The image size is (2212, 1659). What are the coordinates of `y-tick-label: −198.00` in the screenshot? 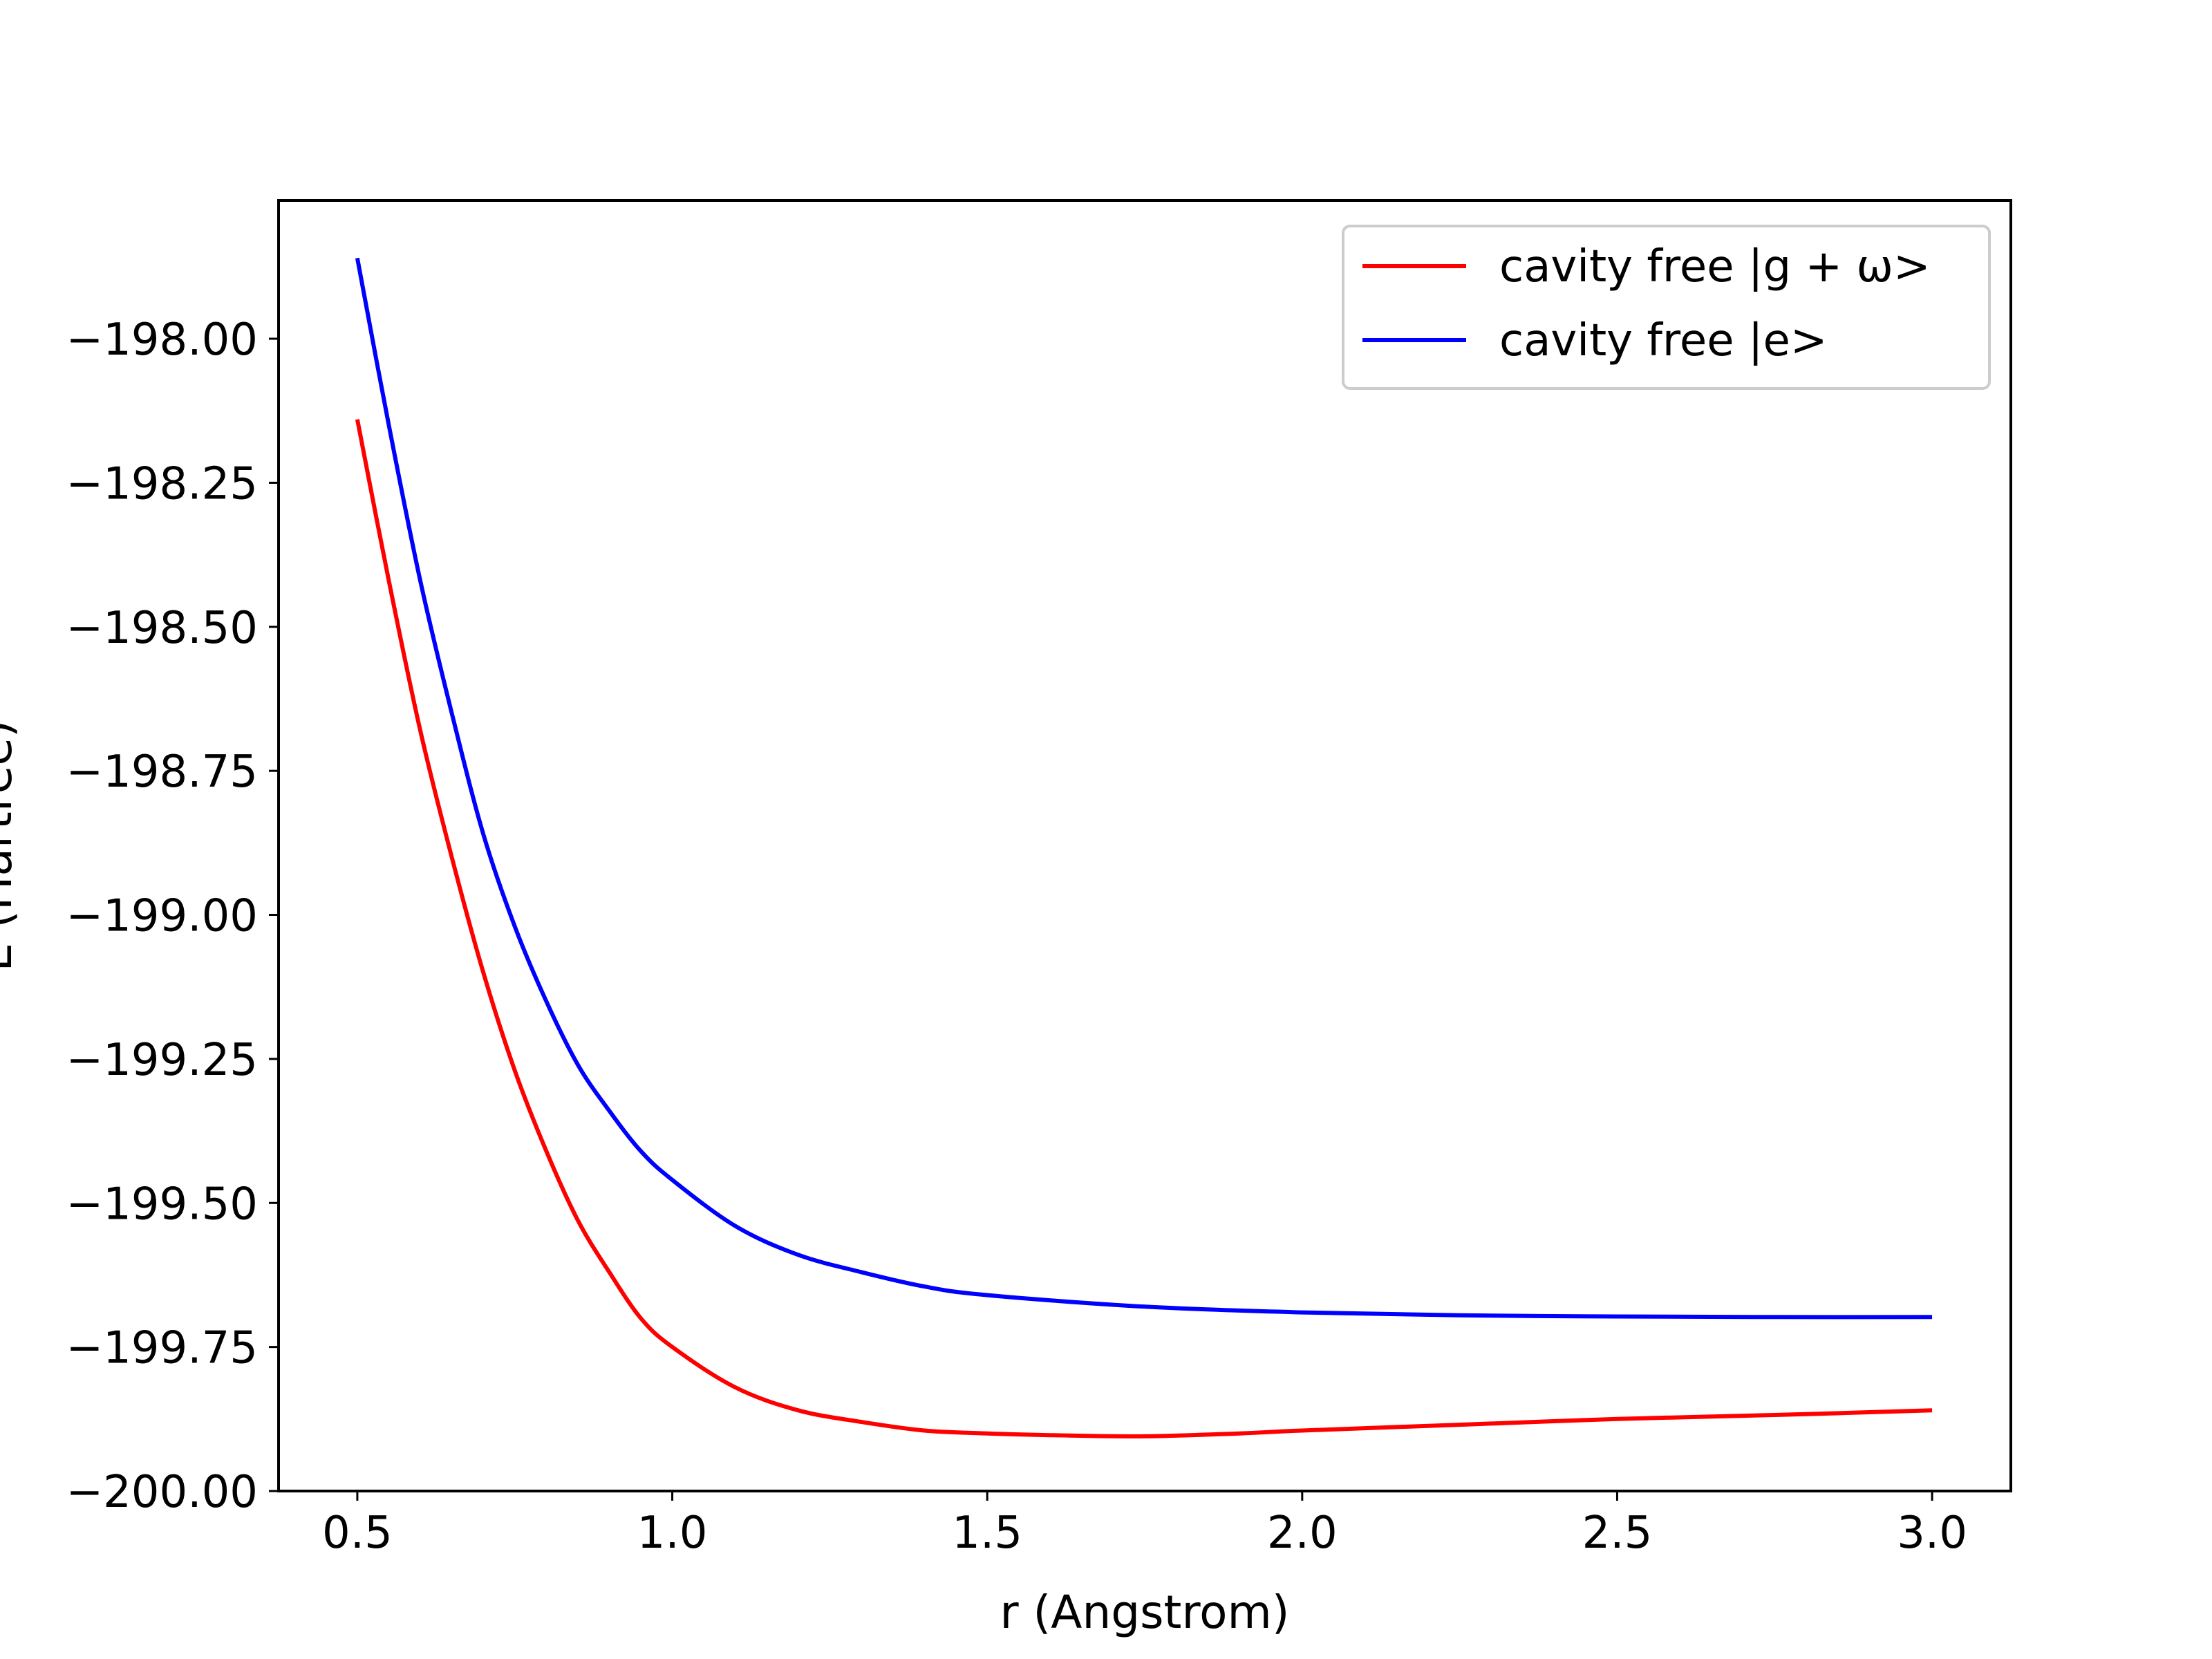 It's located at (162, 340).